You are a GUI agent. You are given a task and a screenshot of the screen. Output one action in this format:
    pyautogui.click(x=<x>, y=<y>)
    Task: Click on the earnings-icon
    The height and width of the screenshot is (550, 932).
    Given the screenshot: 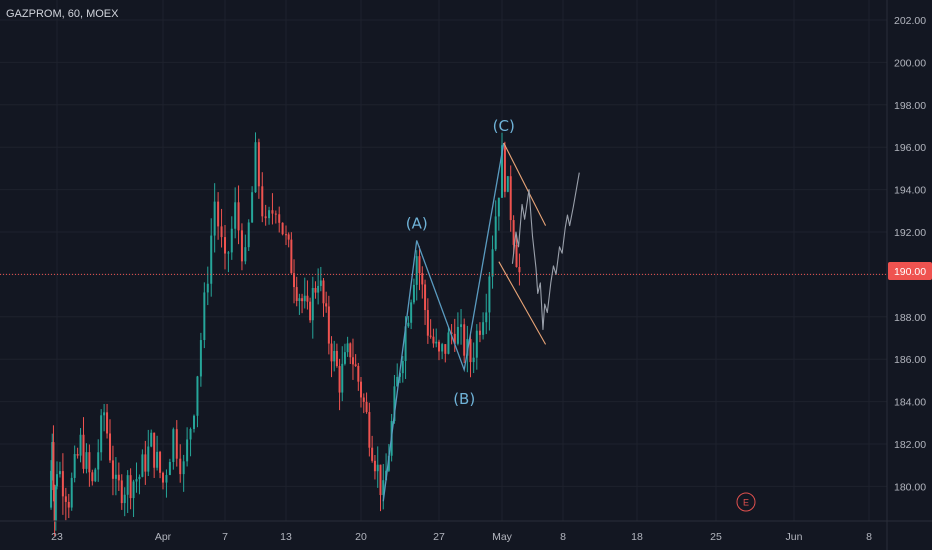 What is the action you would take?
    pyautogui.click(x=746, y=502)
    